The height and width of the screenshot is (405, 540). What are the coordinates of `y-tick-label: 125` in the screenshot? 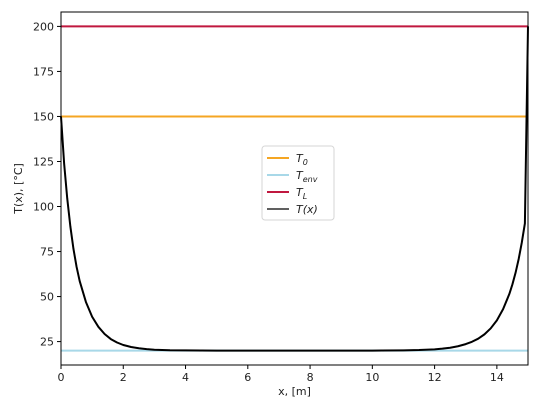 It's located at (43, 161).